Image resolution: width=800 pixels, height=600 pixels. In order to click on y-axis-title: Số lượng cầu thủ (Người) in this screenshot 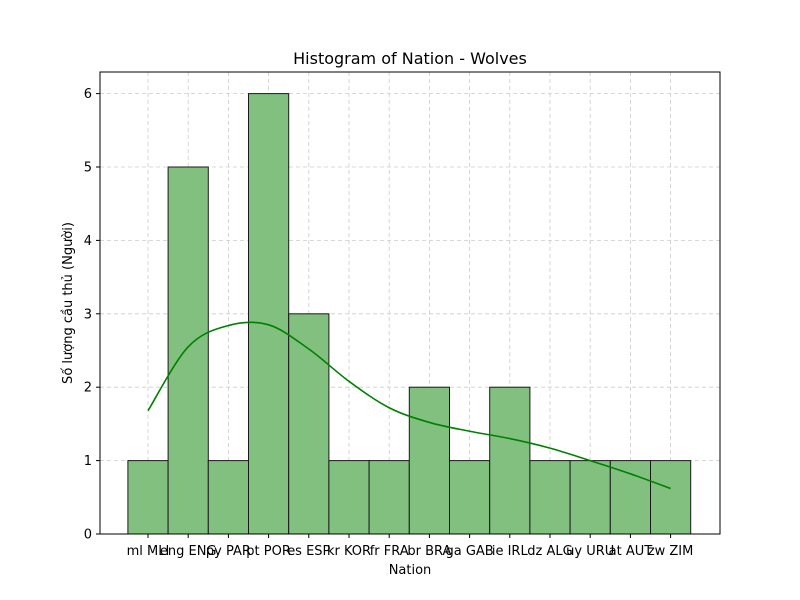, I will do `click(68, 303)`.